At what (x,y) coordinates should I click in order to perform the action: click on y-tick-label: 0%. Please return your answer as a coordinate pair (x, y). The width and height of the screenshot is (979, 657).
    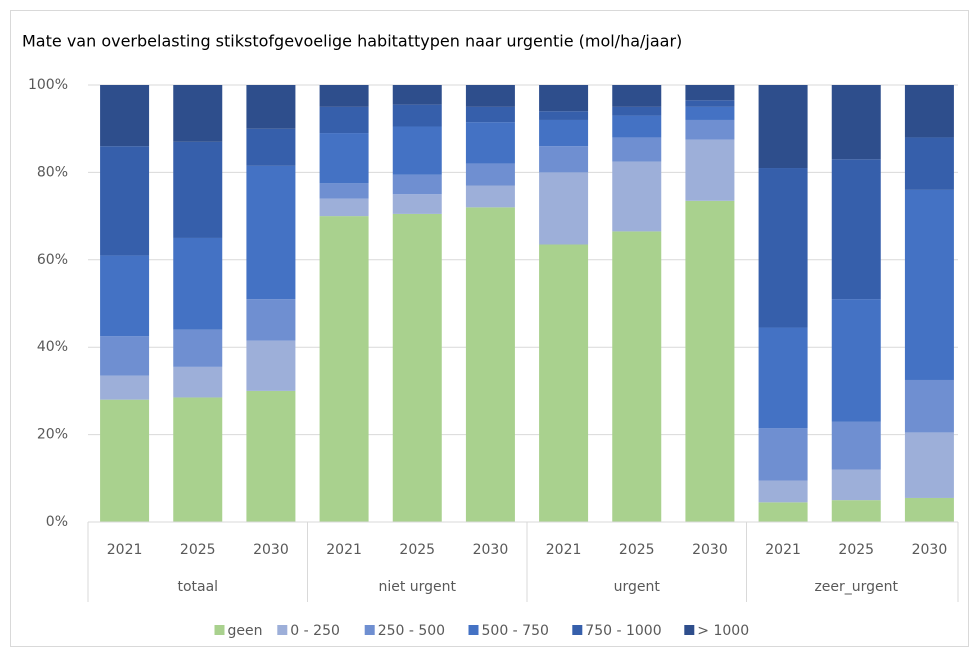
    Looking at the image, I should click on (57, 522).